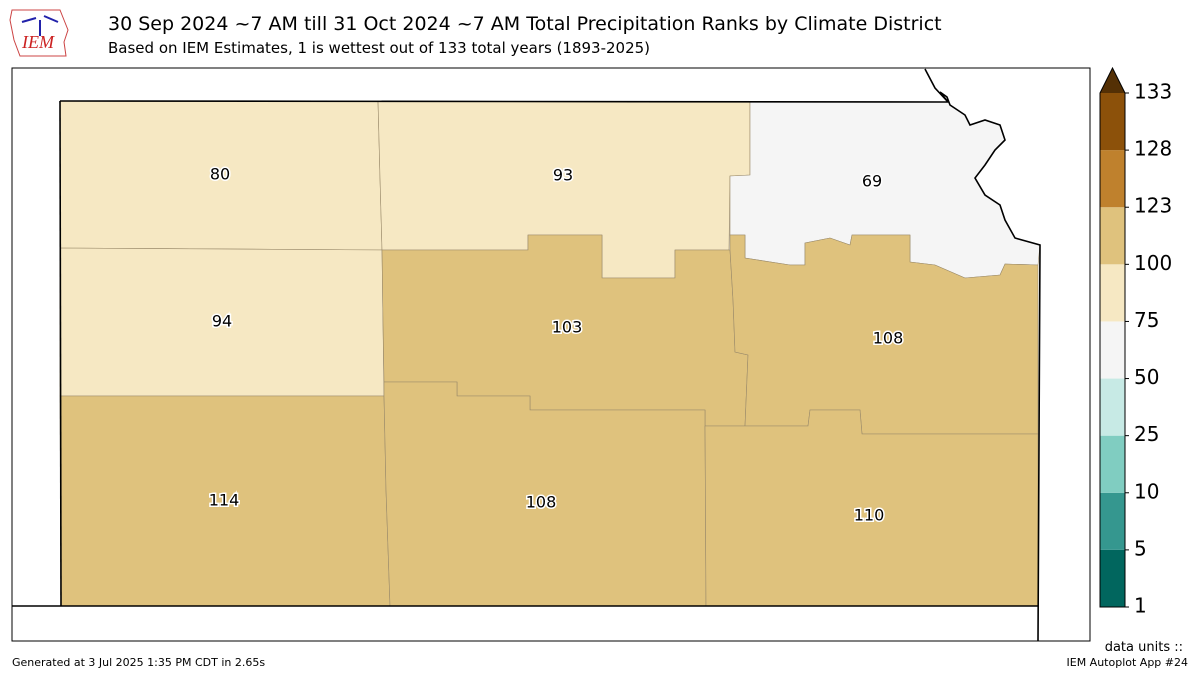 This screenshot has width=1200, height=675. What do you see at coordinates (1153, 92) in the screenshot?
I see `colorbar-tick-label: 133` at bounding box center [1153, 92].